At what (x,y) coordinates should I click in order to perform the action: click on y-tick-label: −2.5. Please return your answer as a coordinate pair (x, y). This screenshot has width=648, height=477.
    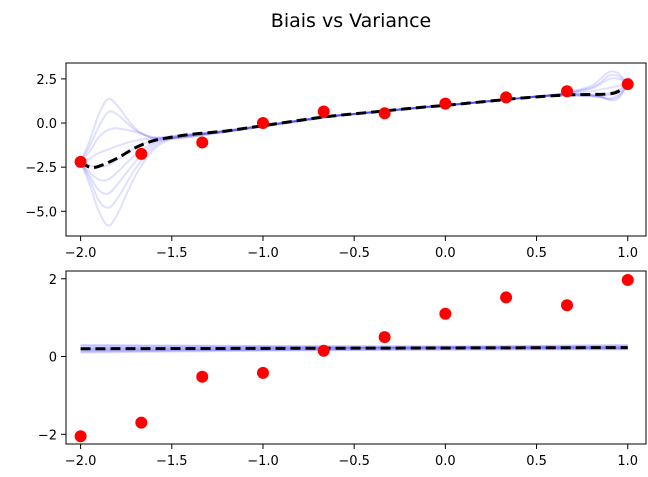
    Looking at the image, I should click on (41, 168).